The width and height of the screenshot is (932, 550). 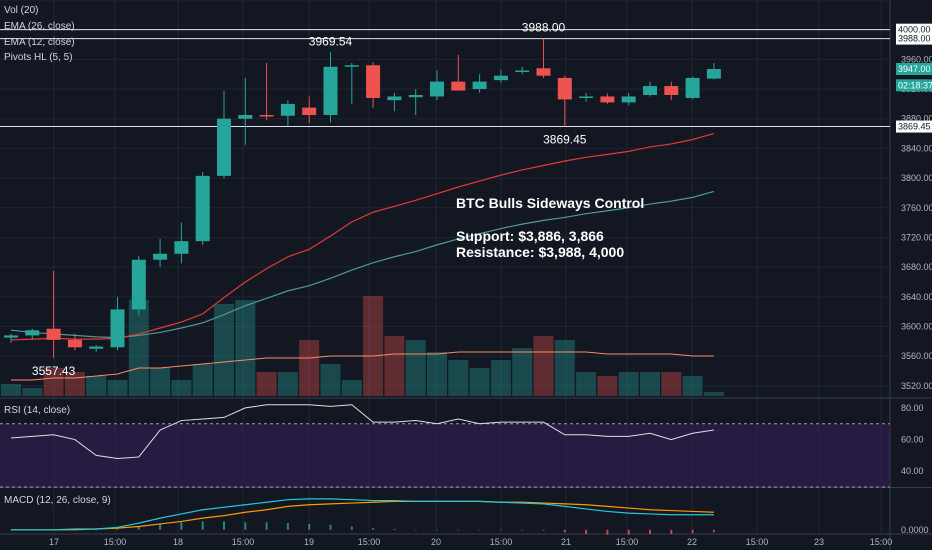 What do you see at coordinates (912, 471) in the screenshot?
I see `rsi-tick-label: 40.00` at bounding box center [912, 471].